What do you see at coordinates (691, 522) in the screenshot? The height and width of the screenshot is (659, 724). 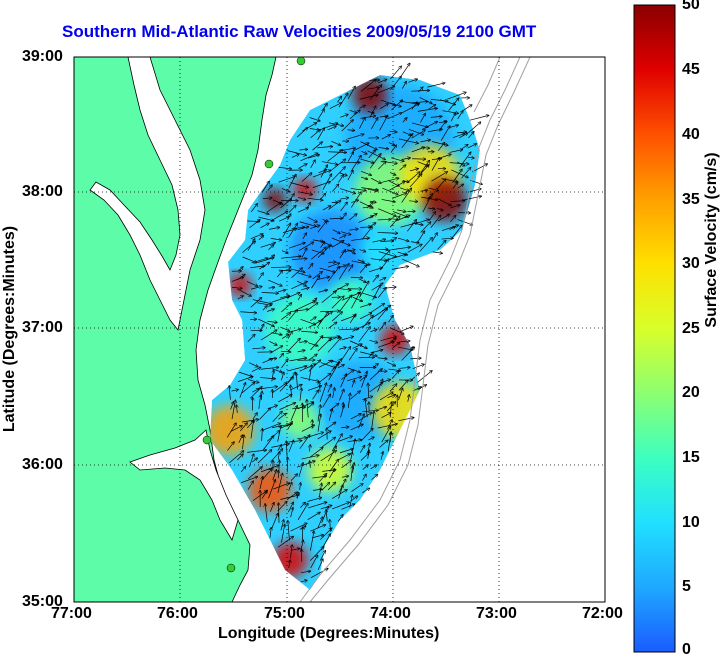 I see `colorbar-tick: 10` at bounding box center [691, 522].